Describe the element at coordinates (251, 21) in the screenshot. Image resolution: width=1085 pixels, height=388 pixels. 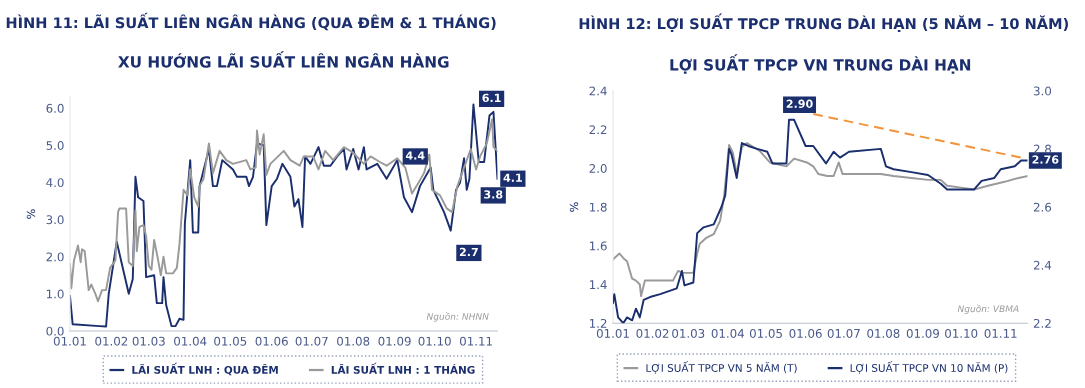
I see `chart-title: HÌNH 11: LÃI SUẤT LIÊN NGÂN HÀNG (QUA ĐÊM & 1 THÁNG)` at that location.